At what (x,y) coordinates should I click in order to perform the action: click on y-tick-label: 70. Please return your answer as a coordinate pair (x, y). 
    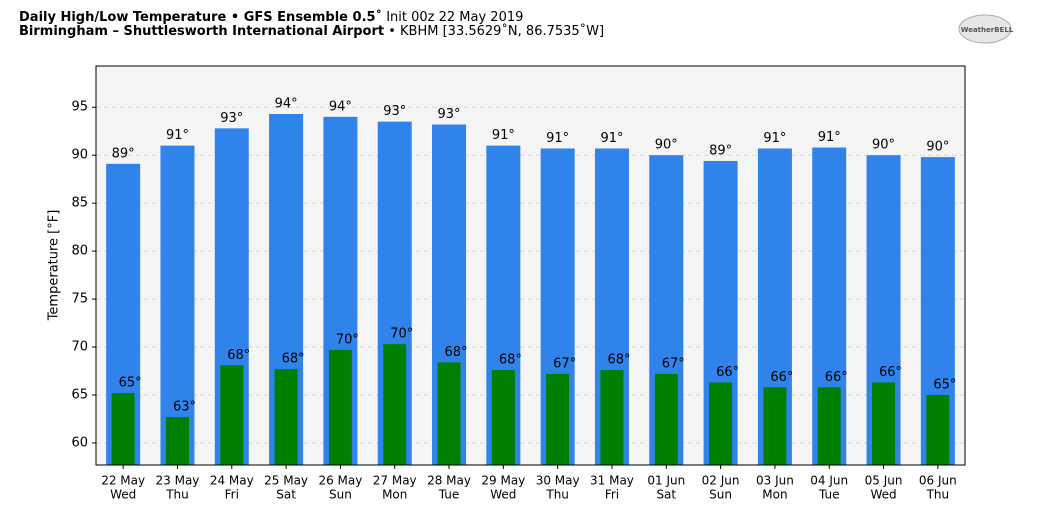
    Looking at the image, I should click on (79, 347).